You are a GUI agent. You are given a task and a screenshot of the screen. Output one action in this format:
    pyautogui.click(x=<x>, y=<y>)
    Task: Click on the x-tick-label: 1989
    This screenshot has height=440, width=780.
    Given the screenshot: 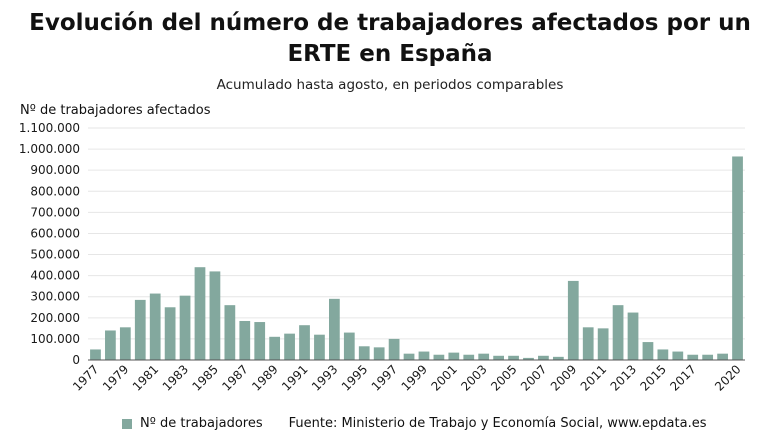 What is the action you would take?
    pyautogui.click(x=264, y=377)
    